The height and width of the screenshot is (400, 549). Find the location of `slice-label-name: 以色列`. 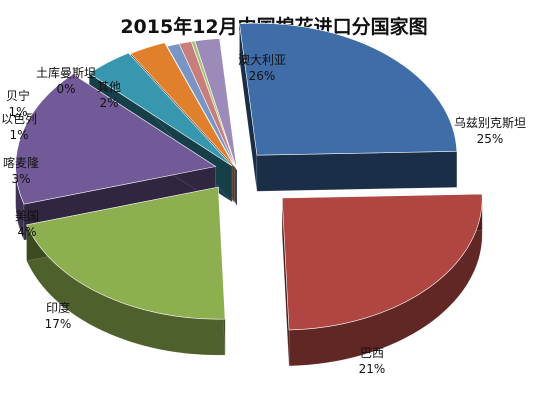

slice-label-name: 以色列 is located at coordinates (19, 119).